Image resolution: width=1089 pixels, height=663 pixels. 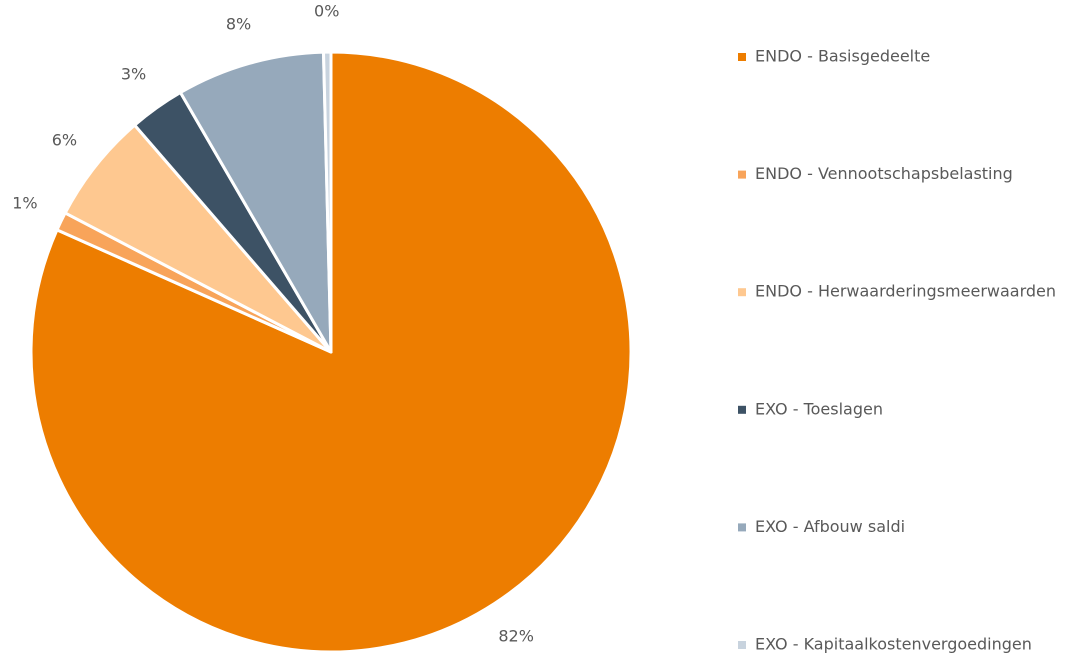 I want to click on data-label: 1%, so click(x=24, y=202).